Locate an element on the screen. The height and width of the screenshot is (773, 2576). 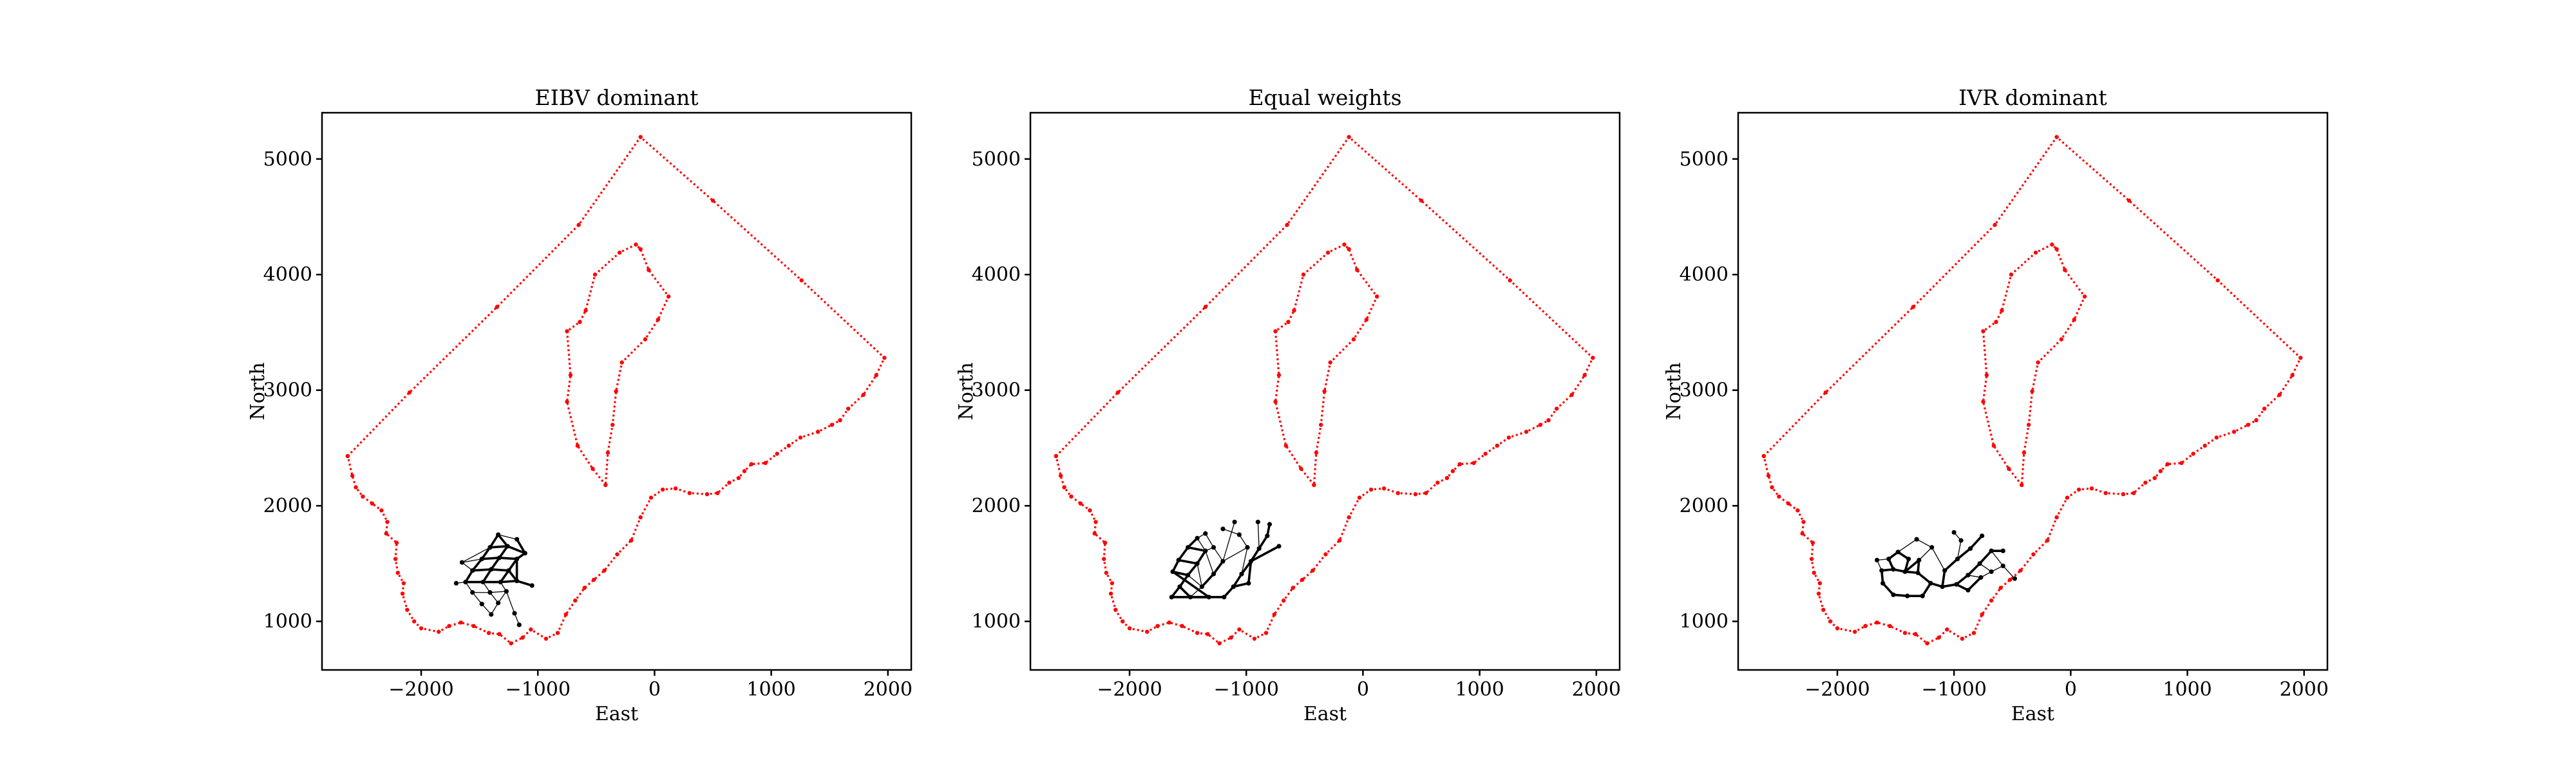
inner-boundary is located at coordinates (1326, 364).